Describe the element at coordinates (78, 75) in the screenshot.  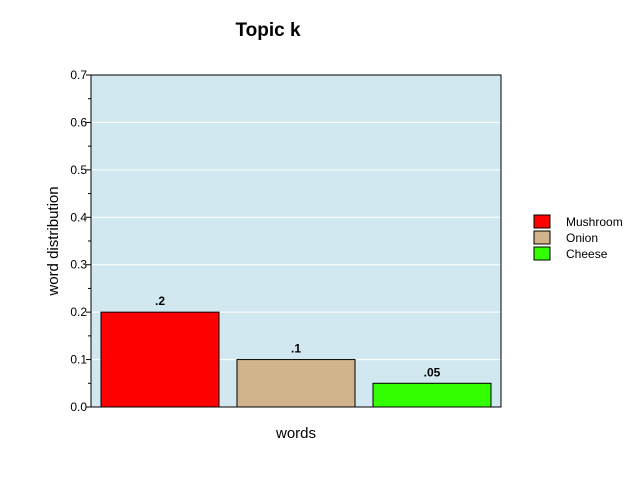
I see `y-tick-label: 0.7` at that location.